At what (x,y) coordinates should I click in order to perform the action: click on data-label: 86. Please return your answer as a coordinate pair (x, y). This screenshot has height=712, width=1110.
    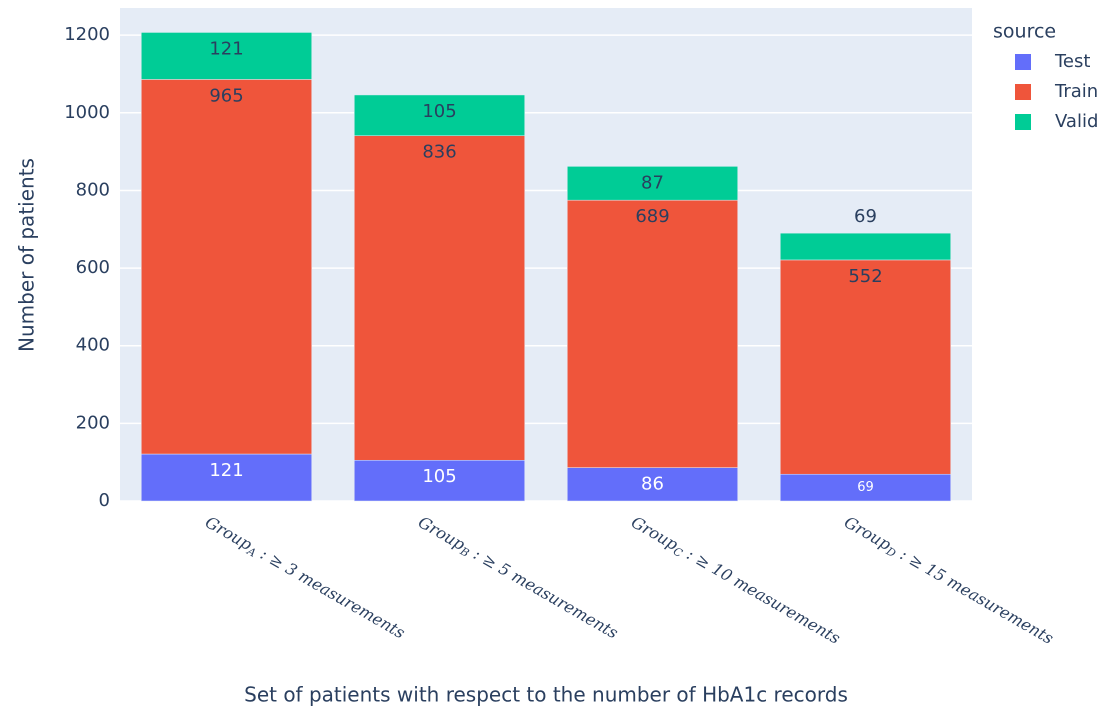
    Looking at the image, I should click on (652, 484).